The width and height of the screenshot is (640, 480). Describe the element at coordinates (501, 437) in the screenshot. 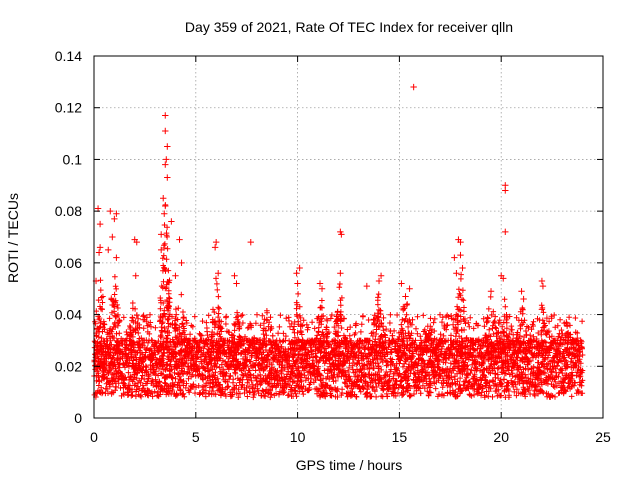

I see `x-tick-label: 20` at that location.